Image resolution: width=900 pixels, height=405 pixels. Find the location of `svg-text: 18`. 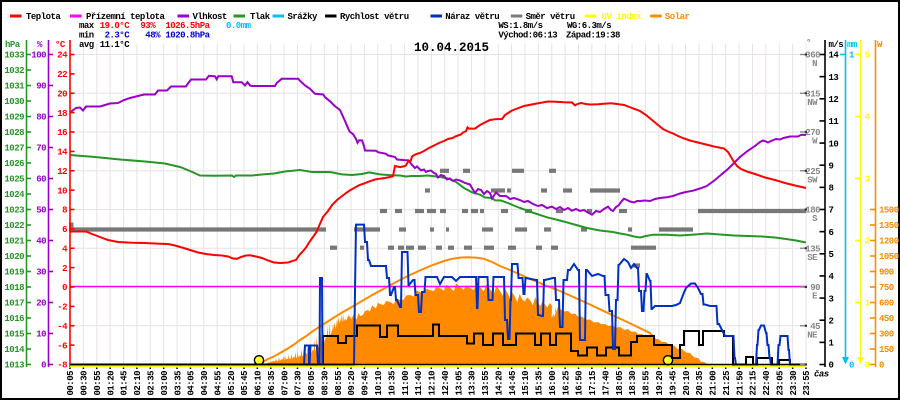

svg-text: 18 is located at coordinates (62, 114).